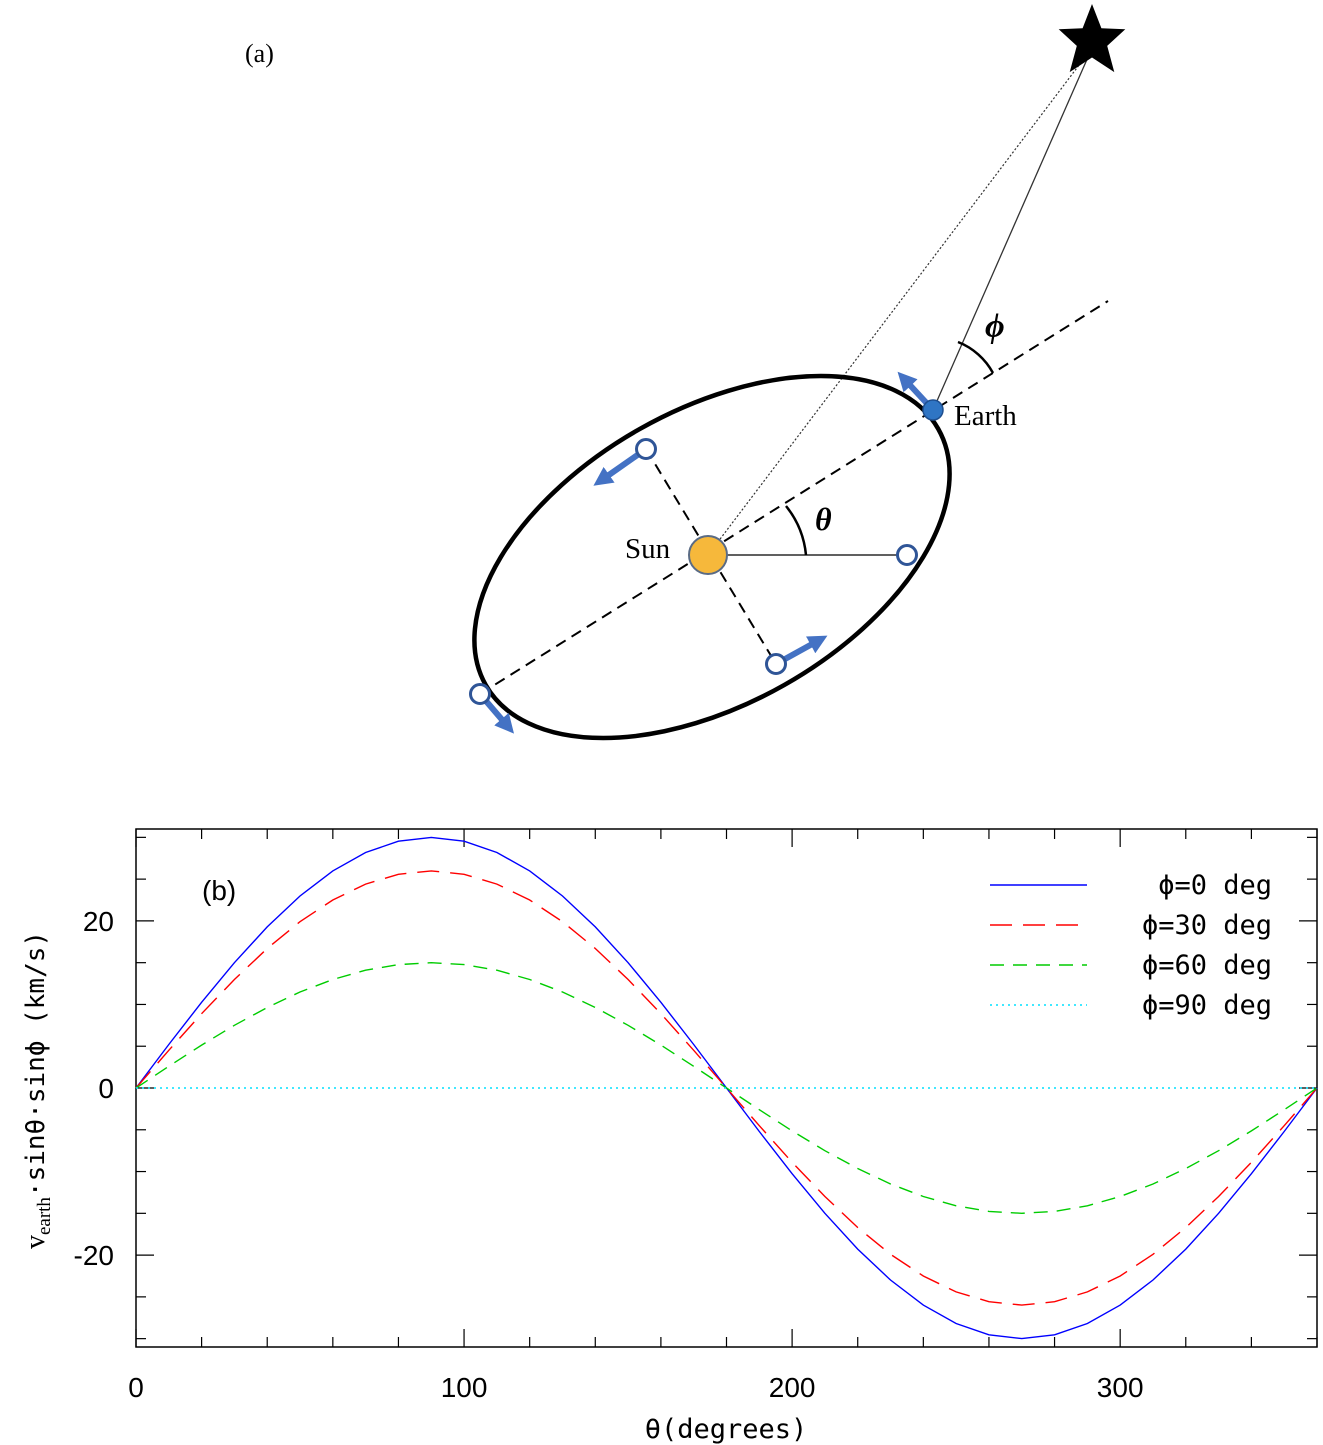  Describe the element at coordinates (94, 1255) in the screenshot. I see `y-tick-label: -20` at that location.